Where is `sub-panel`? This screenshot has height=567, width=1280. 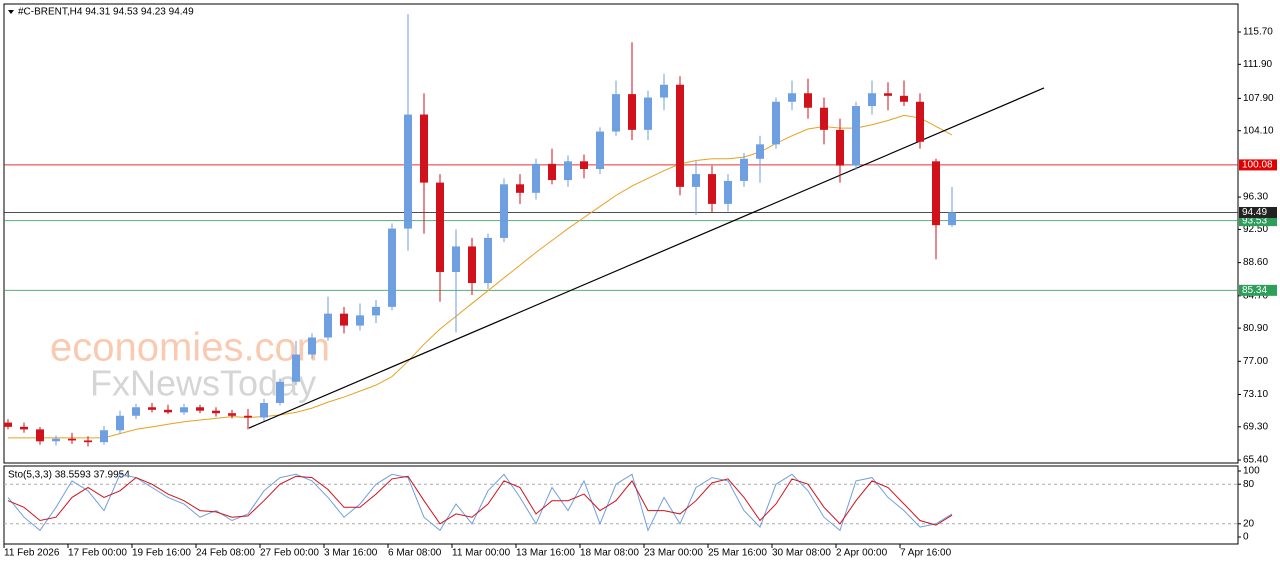 sub-panel is located at coordinates (621, 505).